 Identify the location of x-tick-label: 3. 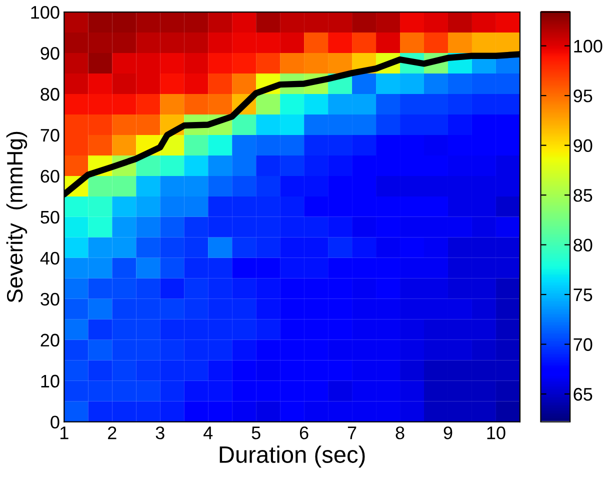
(160, 433).